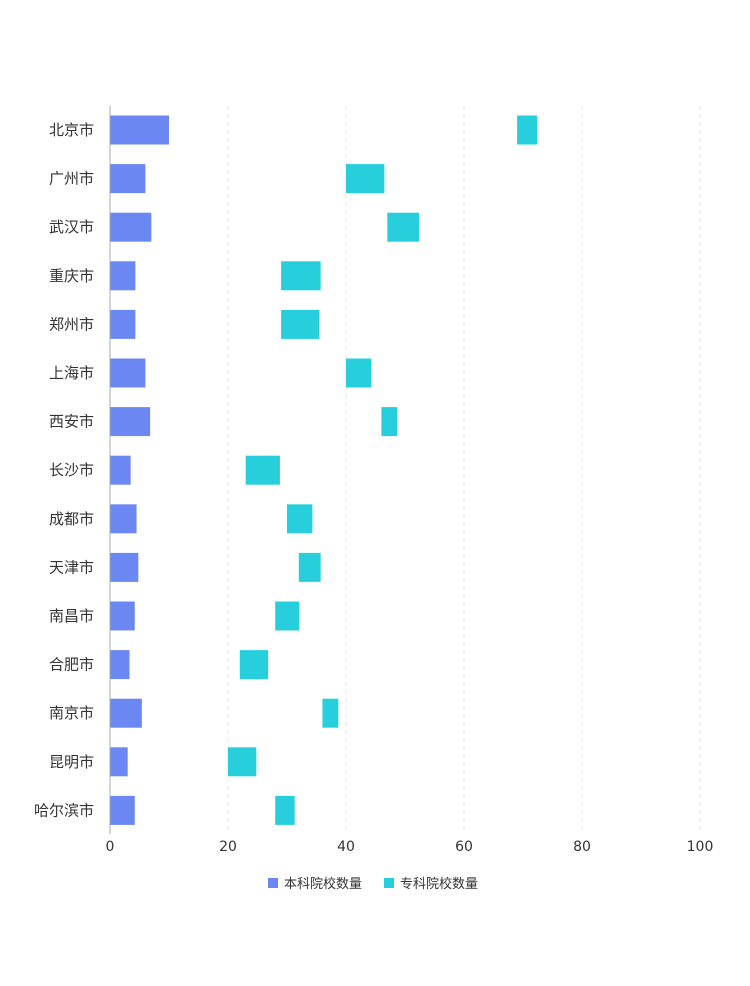 The height and width of the screenshot is (986, 750). Describe the element at coordinates (346, 847) in the screenshot. I see `x-tick-label: 40` at that location.